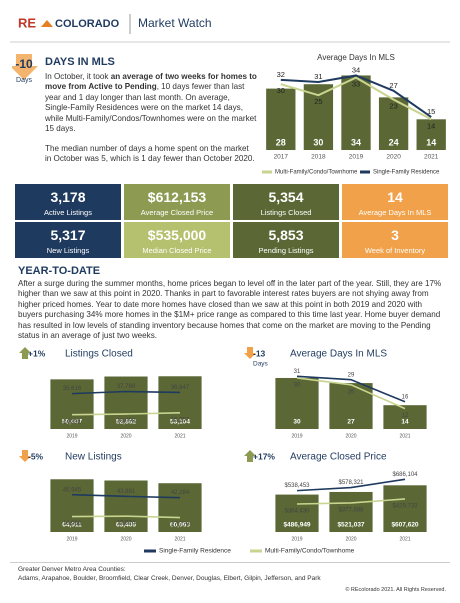 This screenshot has height=603, width=460. I want to click on stat-value: 3, so click(395, 235).